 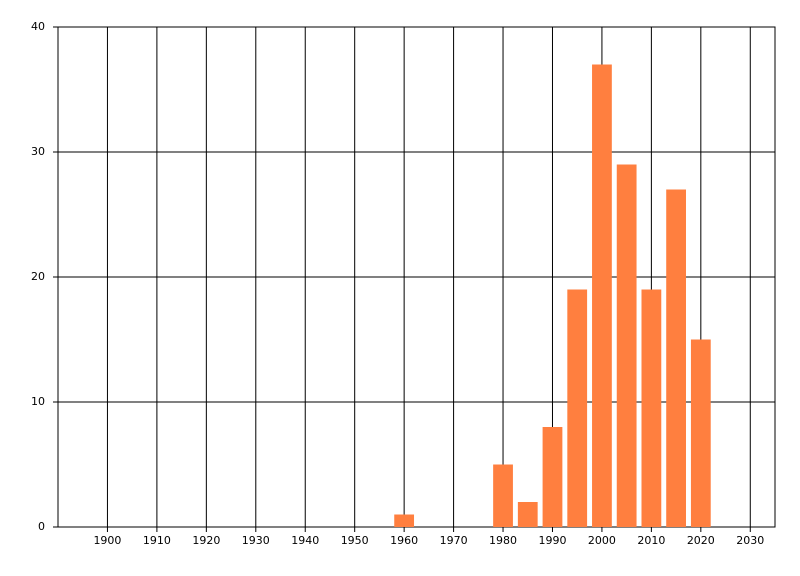 What do you see at coordinates (503, 540) in the screenshot?
I see `x-tick-label: 1980` at bounding box center [503, 540].